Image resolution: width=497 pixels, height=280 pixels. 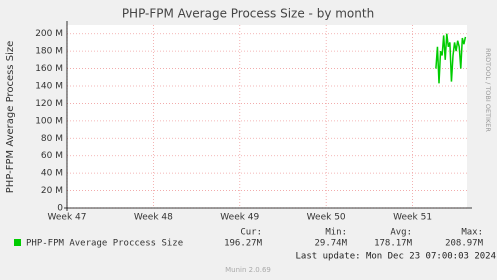 I want to click on summary-header: Max:, so click(x=472, y=233).